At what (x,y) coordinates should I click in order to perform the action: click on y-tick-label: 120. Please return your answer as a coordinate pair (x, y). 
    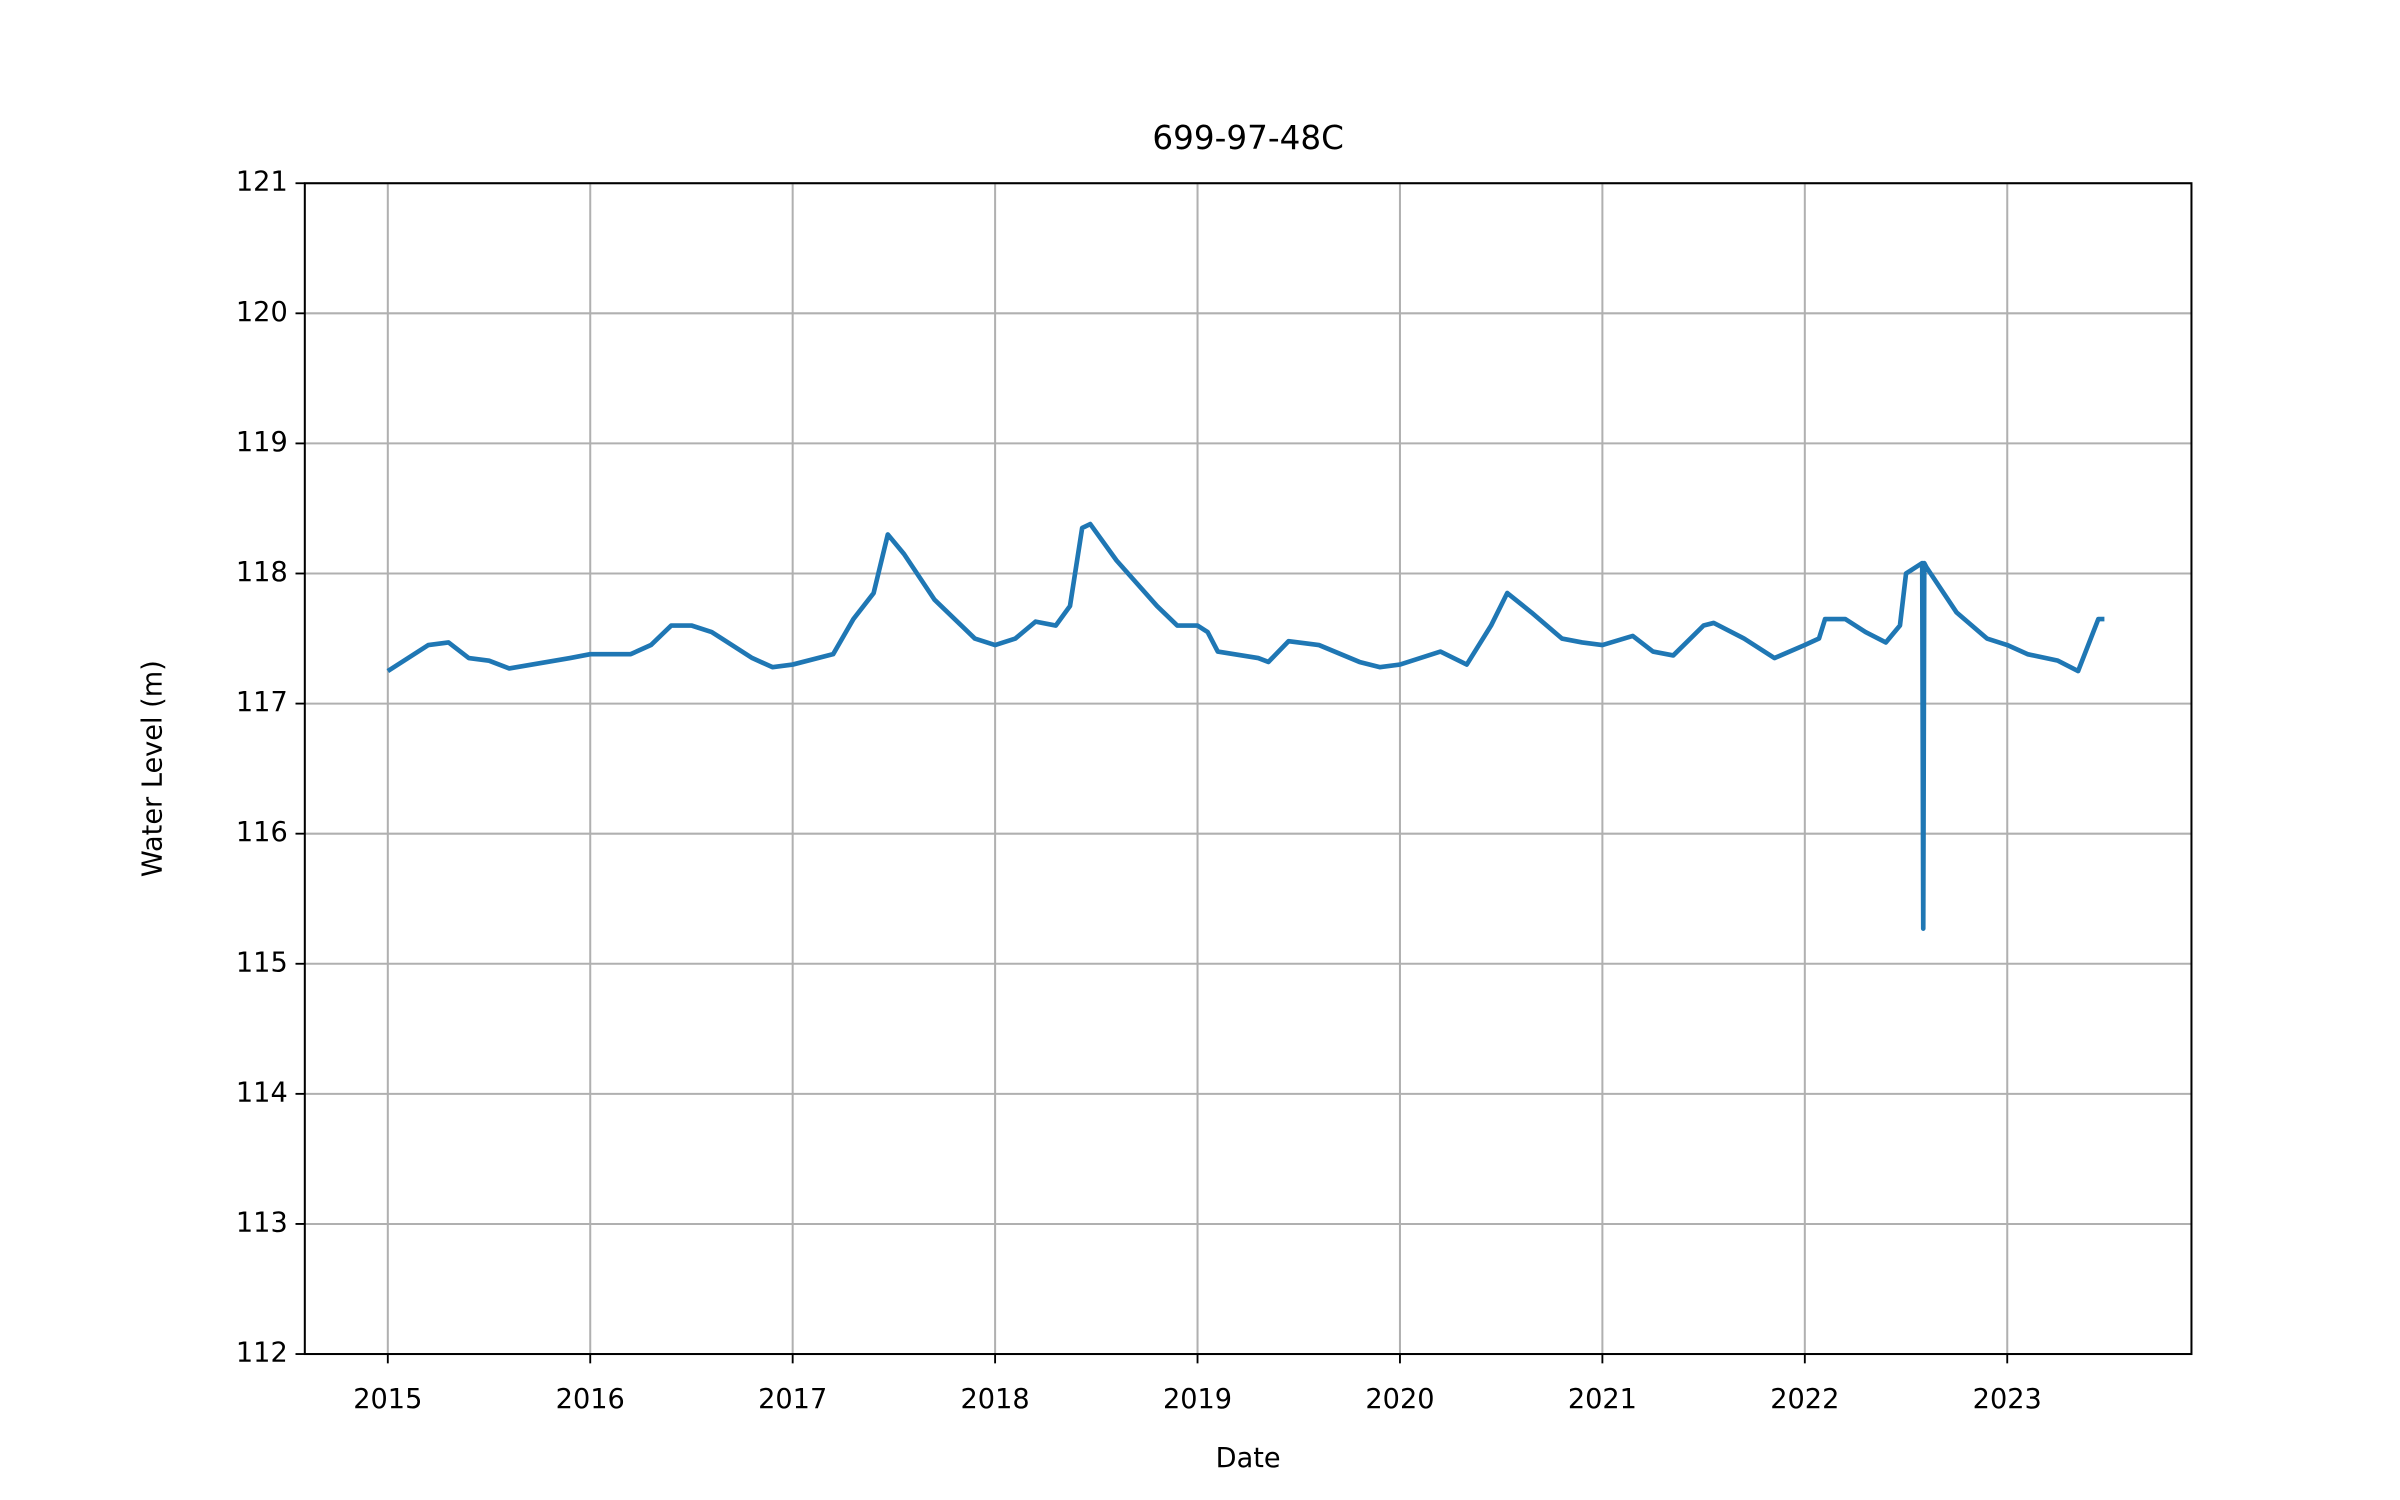
    Looking at the image, I should click on (262, 312).